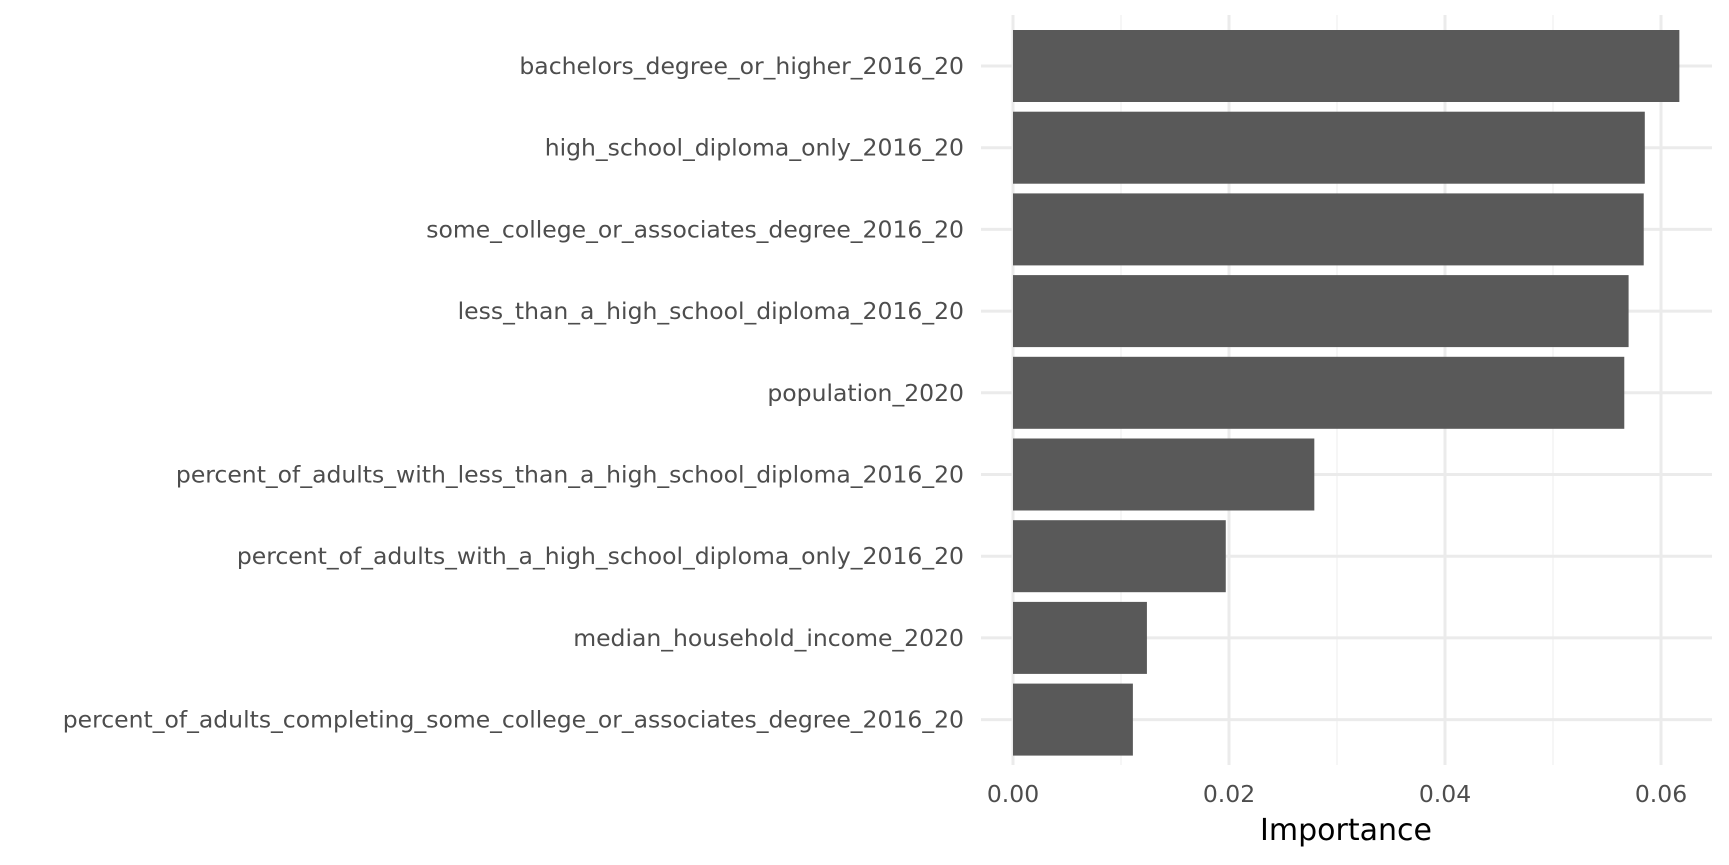  Describe the element at coordinates (1229, 794) in the screenshot. I see `x-tick-label: 0.02` at that location.